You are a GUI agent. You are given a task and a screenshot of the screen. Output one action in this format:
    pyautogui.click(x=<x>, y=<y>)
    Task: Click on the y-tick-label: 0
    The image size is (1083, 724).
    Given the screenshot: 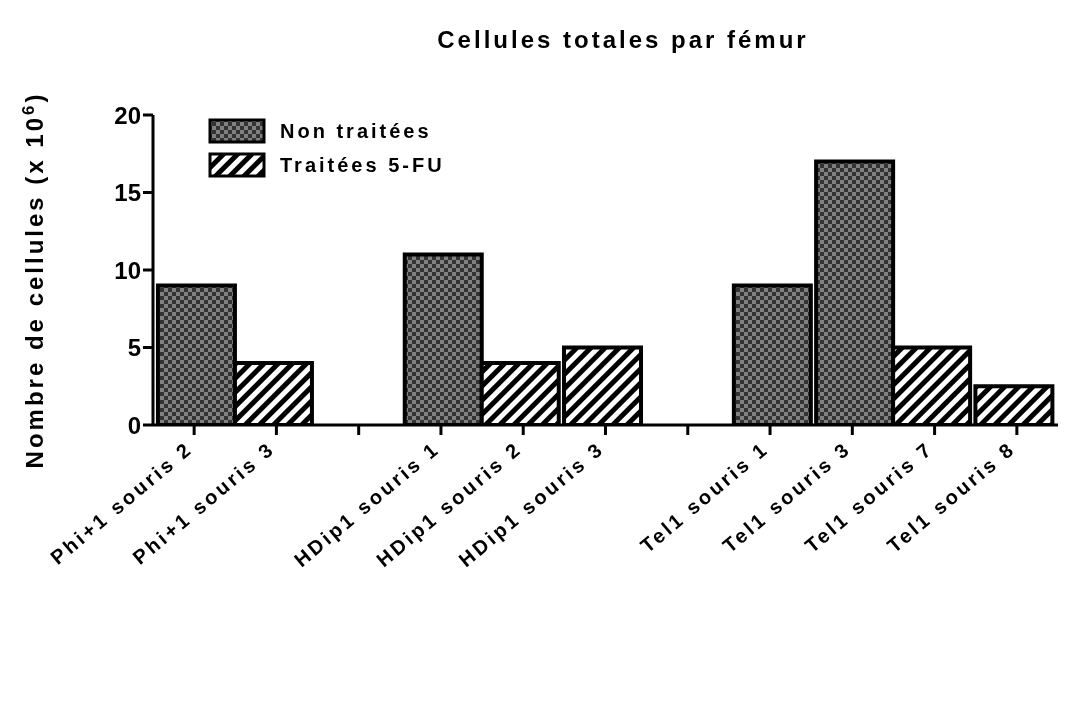 What is the action you would take?
    pyautogui.click(x=134, y=425)
    